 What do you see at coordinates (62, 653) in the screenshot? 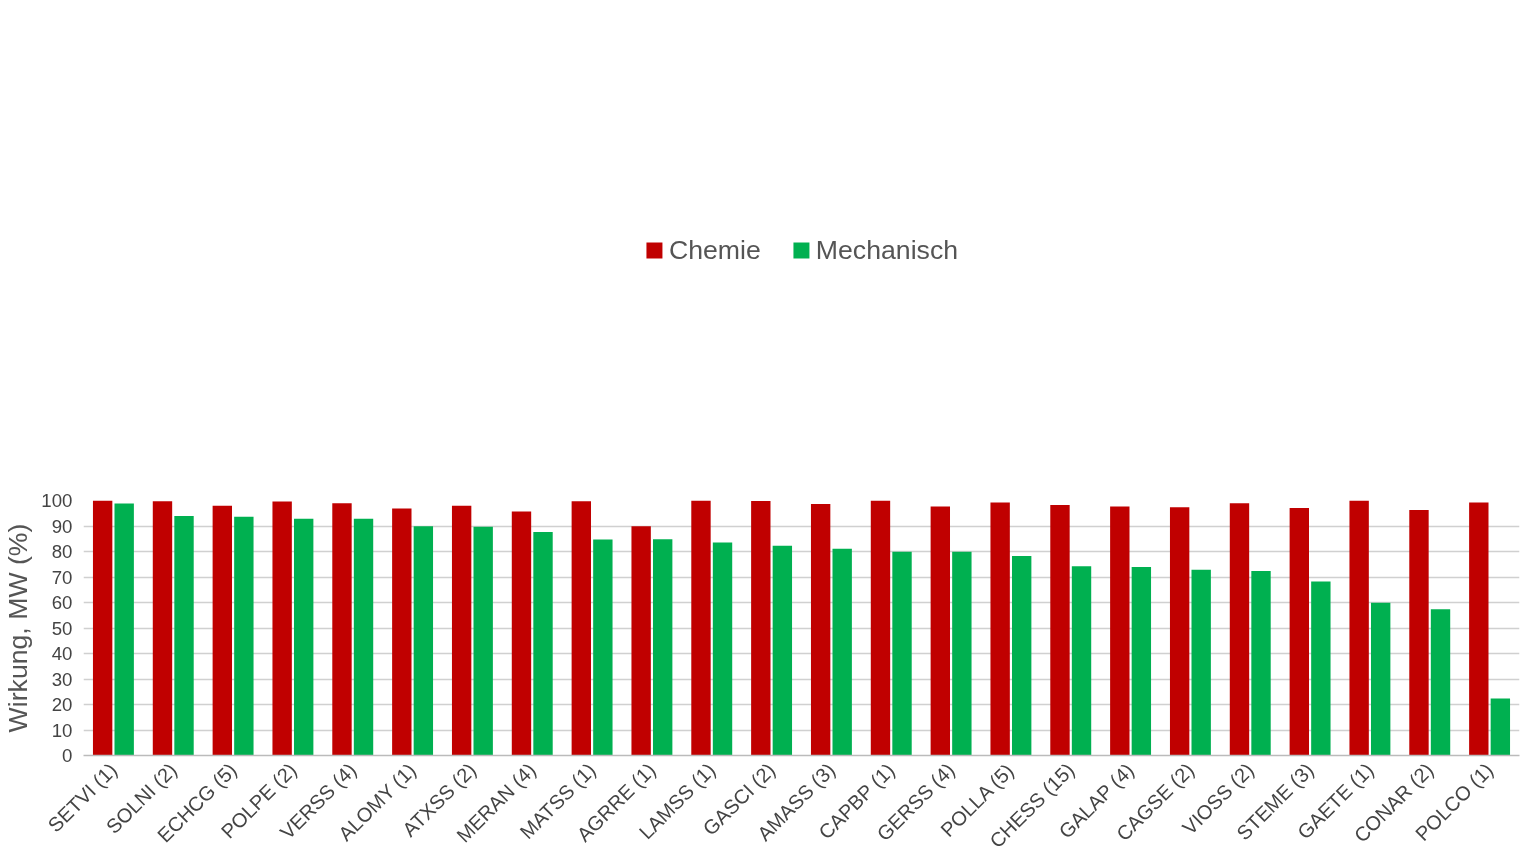
I see `y-tick-label: 40` at bounding box center [62, 653].